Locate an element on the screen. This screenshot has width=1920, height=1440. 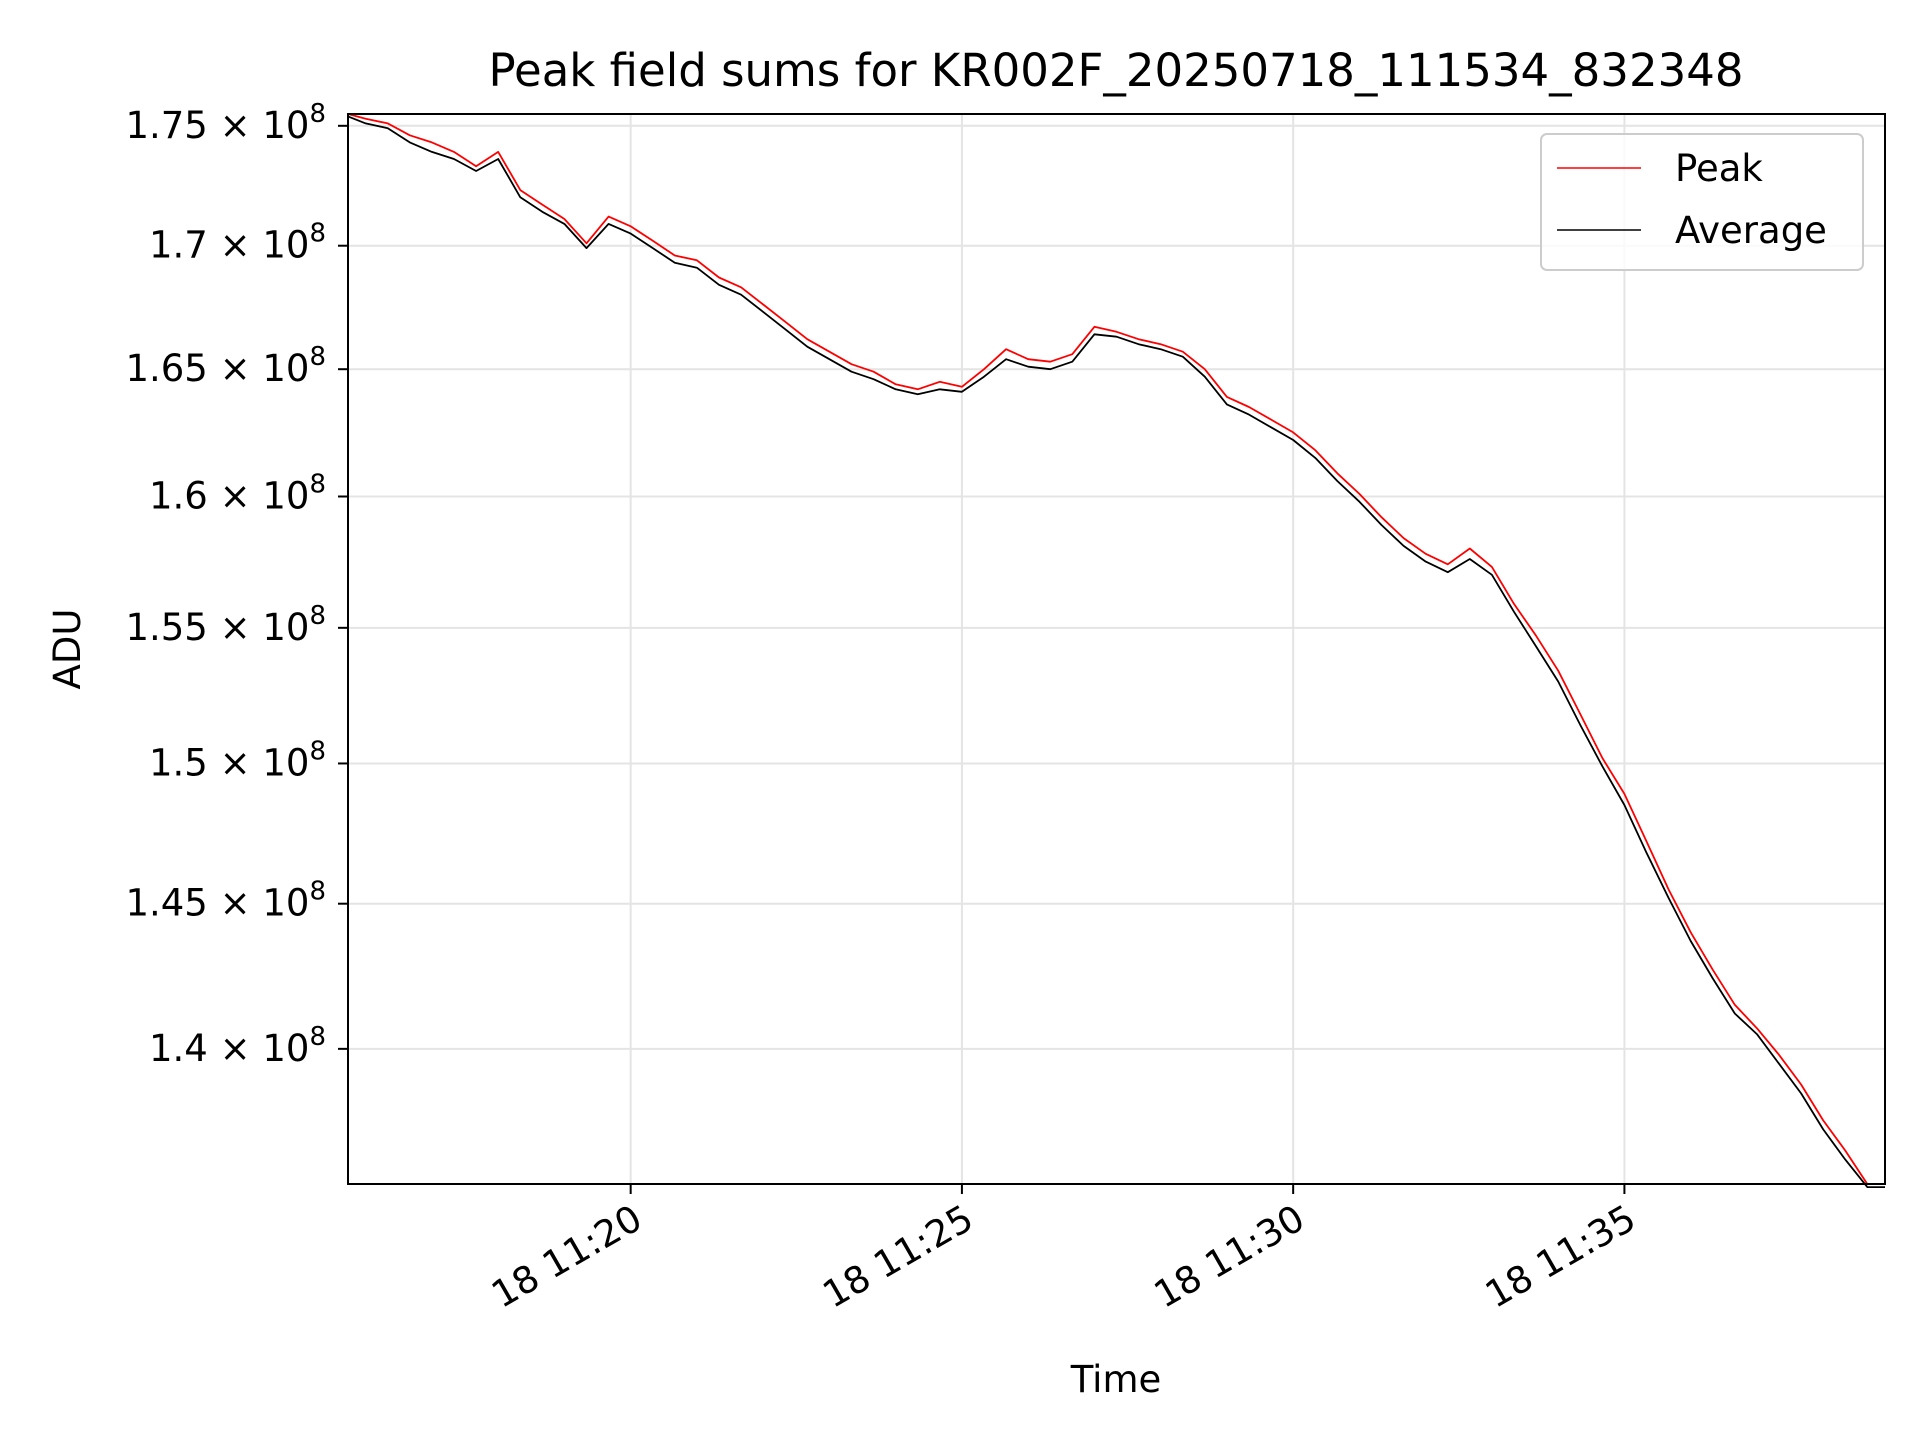
y-axis-label: ADU is located at coordinates (67, 649).